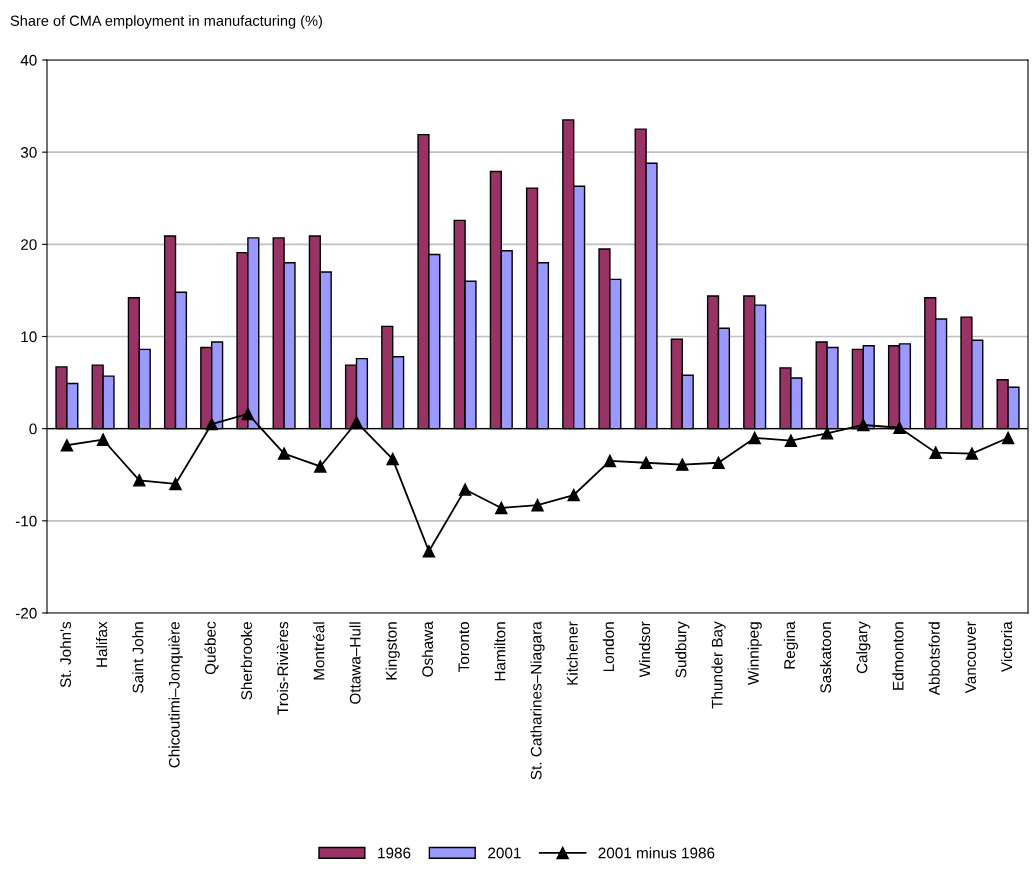 The width and height of the screenshot is (1034, 884). Describe the element at coordinates (246, 661) in the screenshot. I see `x-tick-label: Sherbrooke` at that location.